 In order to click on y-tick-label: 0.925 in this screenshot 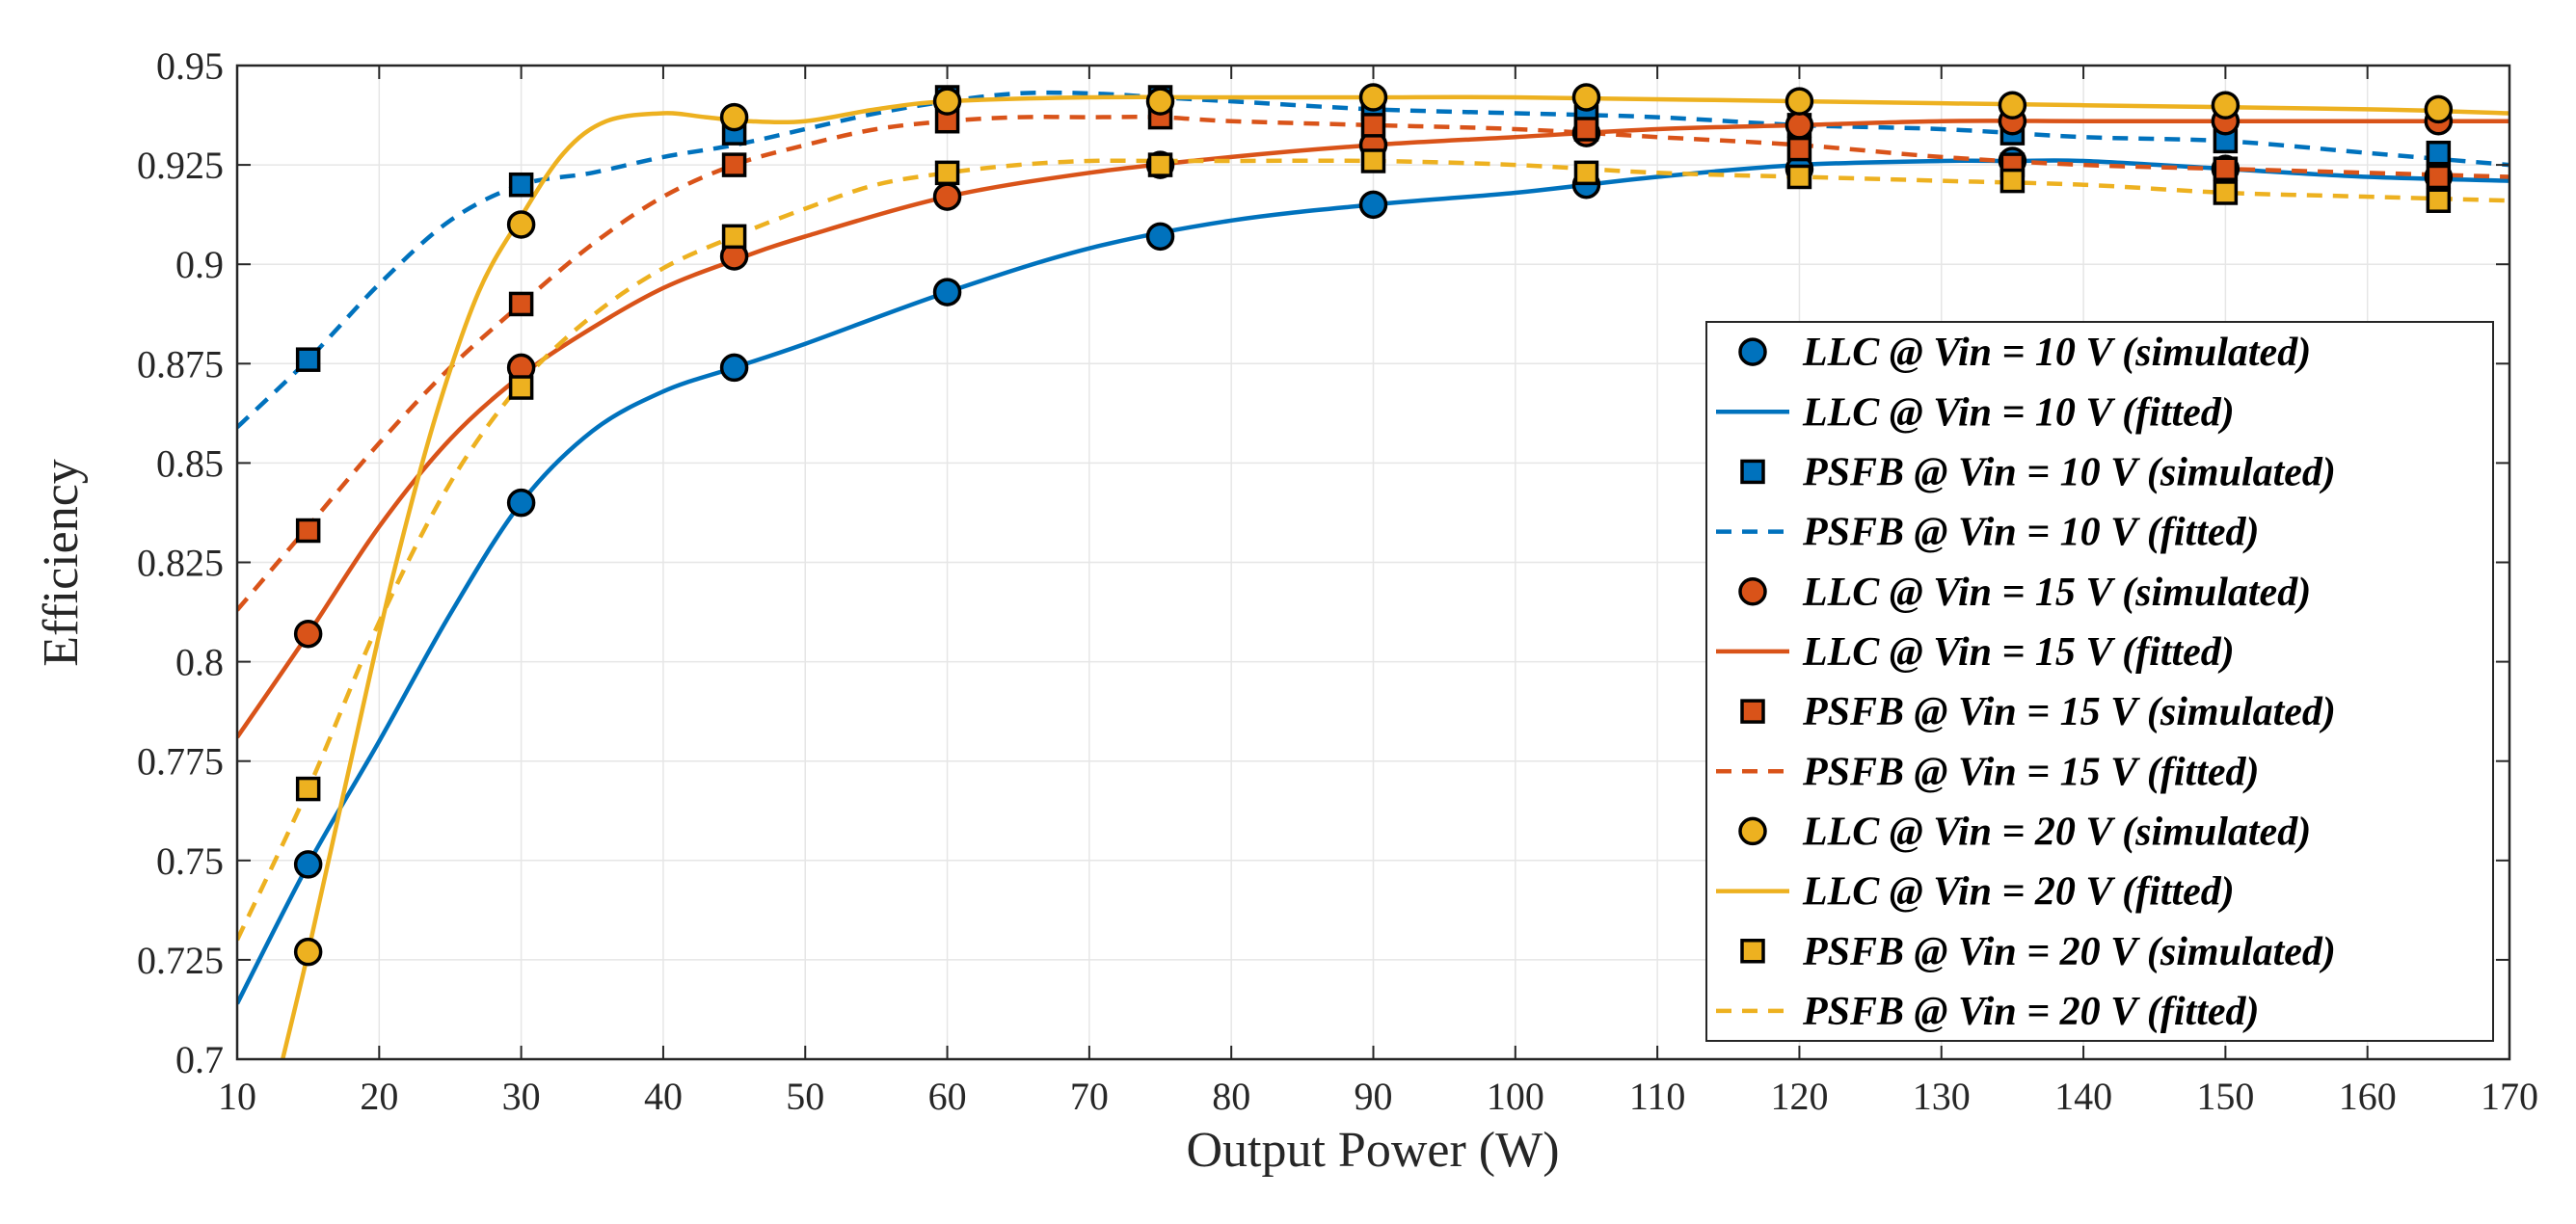, I will do `click(181, 166)`.